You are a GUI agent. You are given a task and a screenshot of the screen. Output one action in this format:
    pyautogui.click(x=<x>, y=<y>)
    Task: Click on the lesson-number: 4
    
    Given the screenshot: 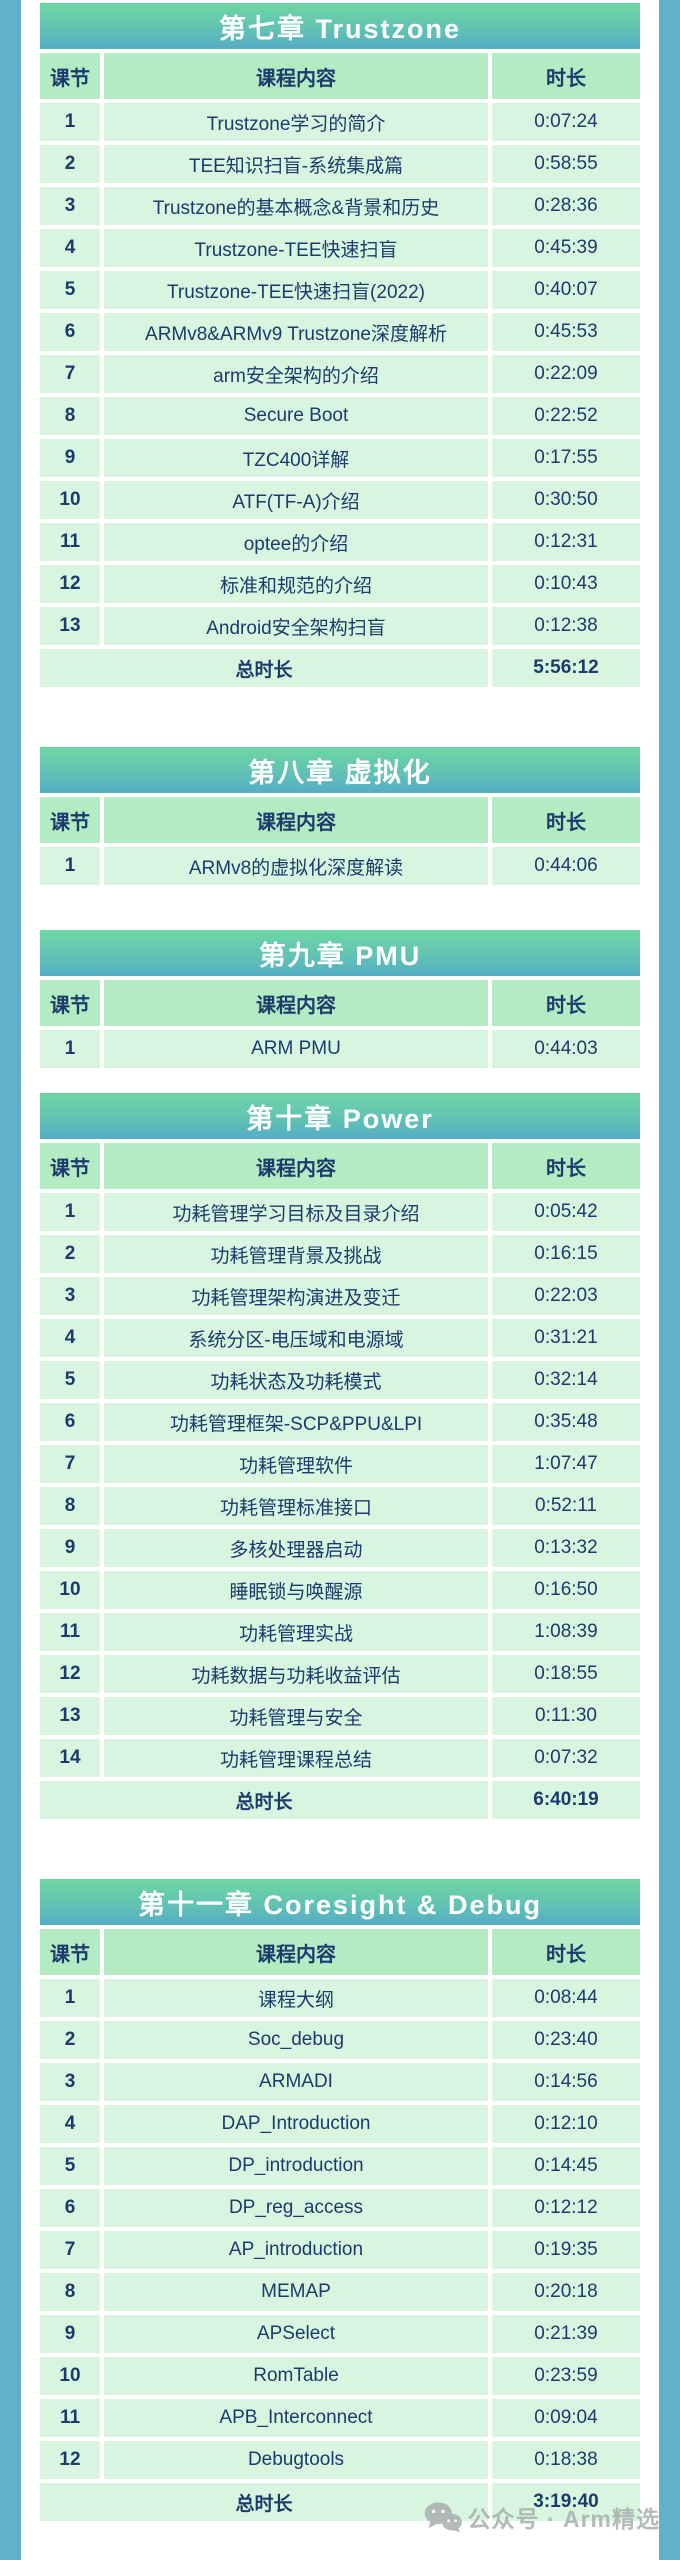 What is the action you would take?
    pyautogui.click(x=70, y=1338)
    